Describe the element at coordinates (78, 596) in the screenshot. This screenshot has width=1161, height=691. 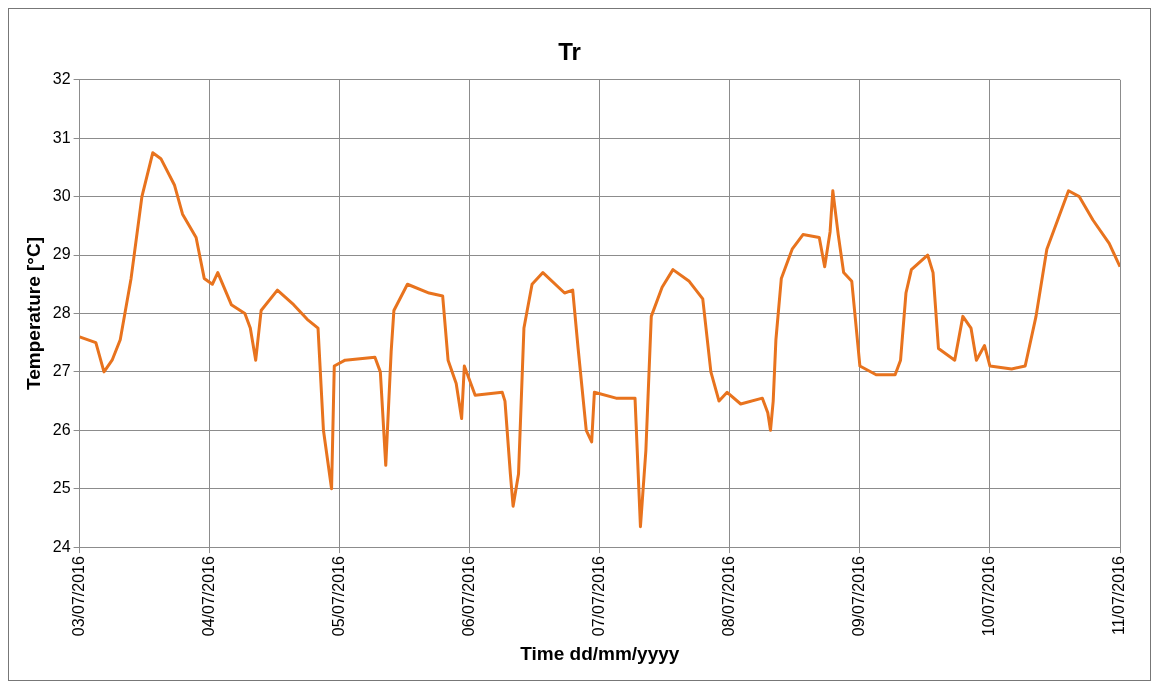
I see `x-tick-label: 03/07/2016` at that location.